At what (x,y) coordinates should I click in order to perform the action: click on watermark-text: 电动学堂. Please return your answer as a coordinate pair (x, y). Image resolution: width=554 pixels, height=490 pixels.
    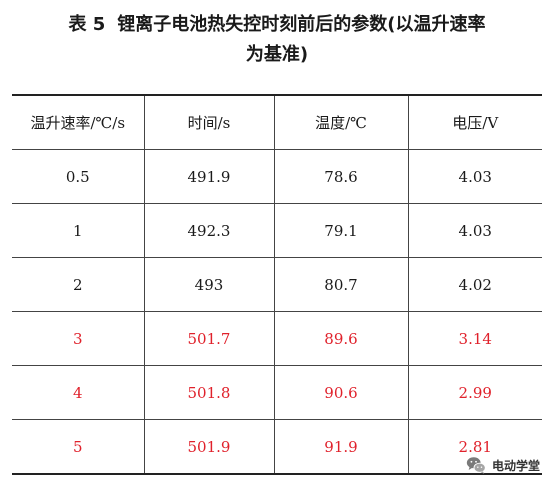
    Looking at the image, I should click on (515, 465).